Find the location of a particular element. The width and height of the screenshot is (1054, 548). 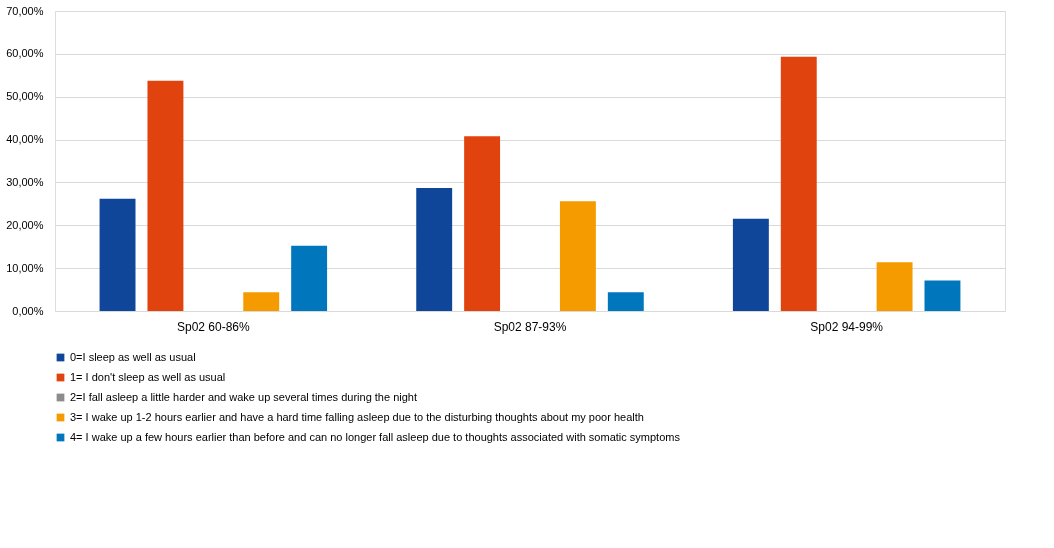

y-tick-label: 20,00% is located at coordinates (25, 224).